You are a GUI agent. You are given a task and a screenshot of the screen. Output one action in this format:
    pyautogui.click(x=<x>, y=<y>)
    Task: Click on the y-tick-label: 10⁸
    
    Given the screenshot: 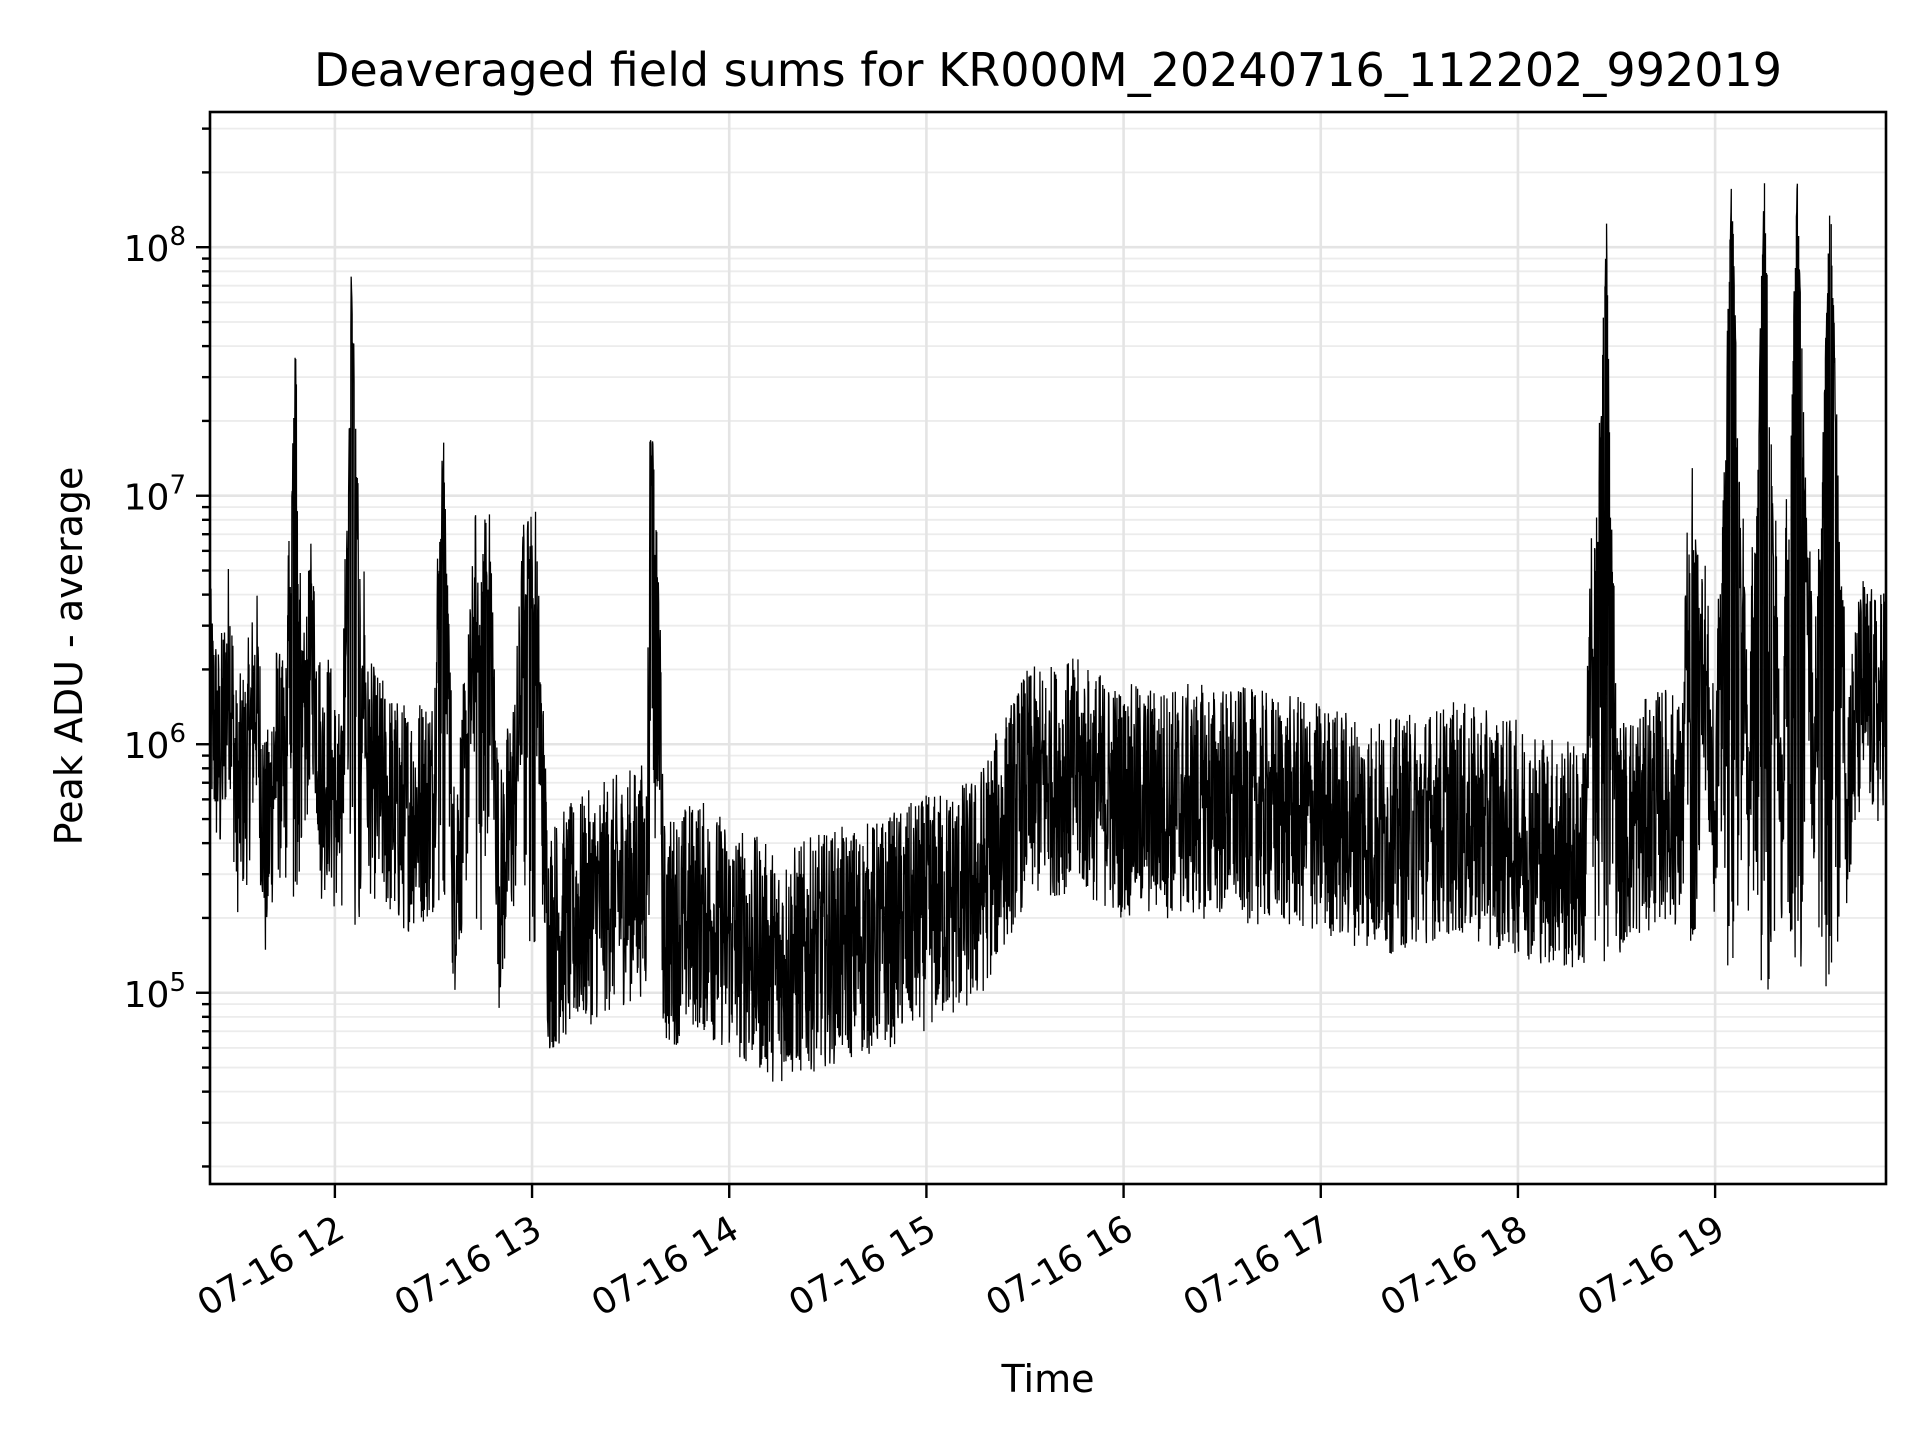 What is the action you would take?
    pyautogui.click(x=155, y=246)
    